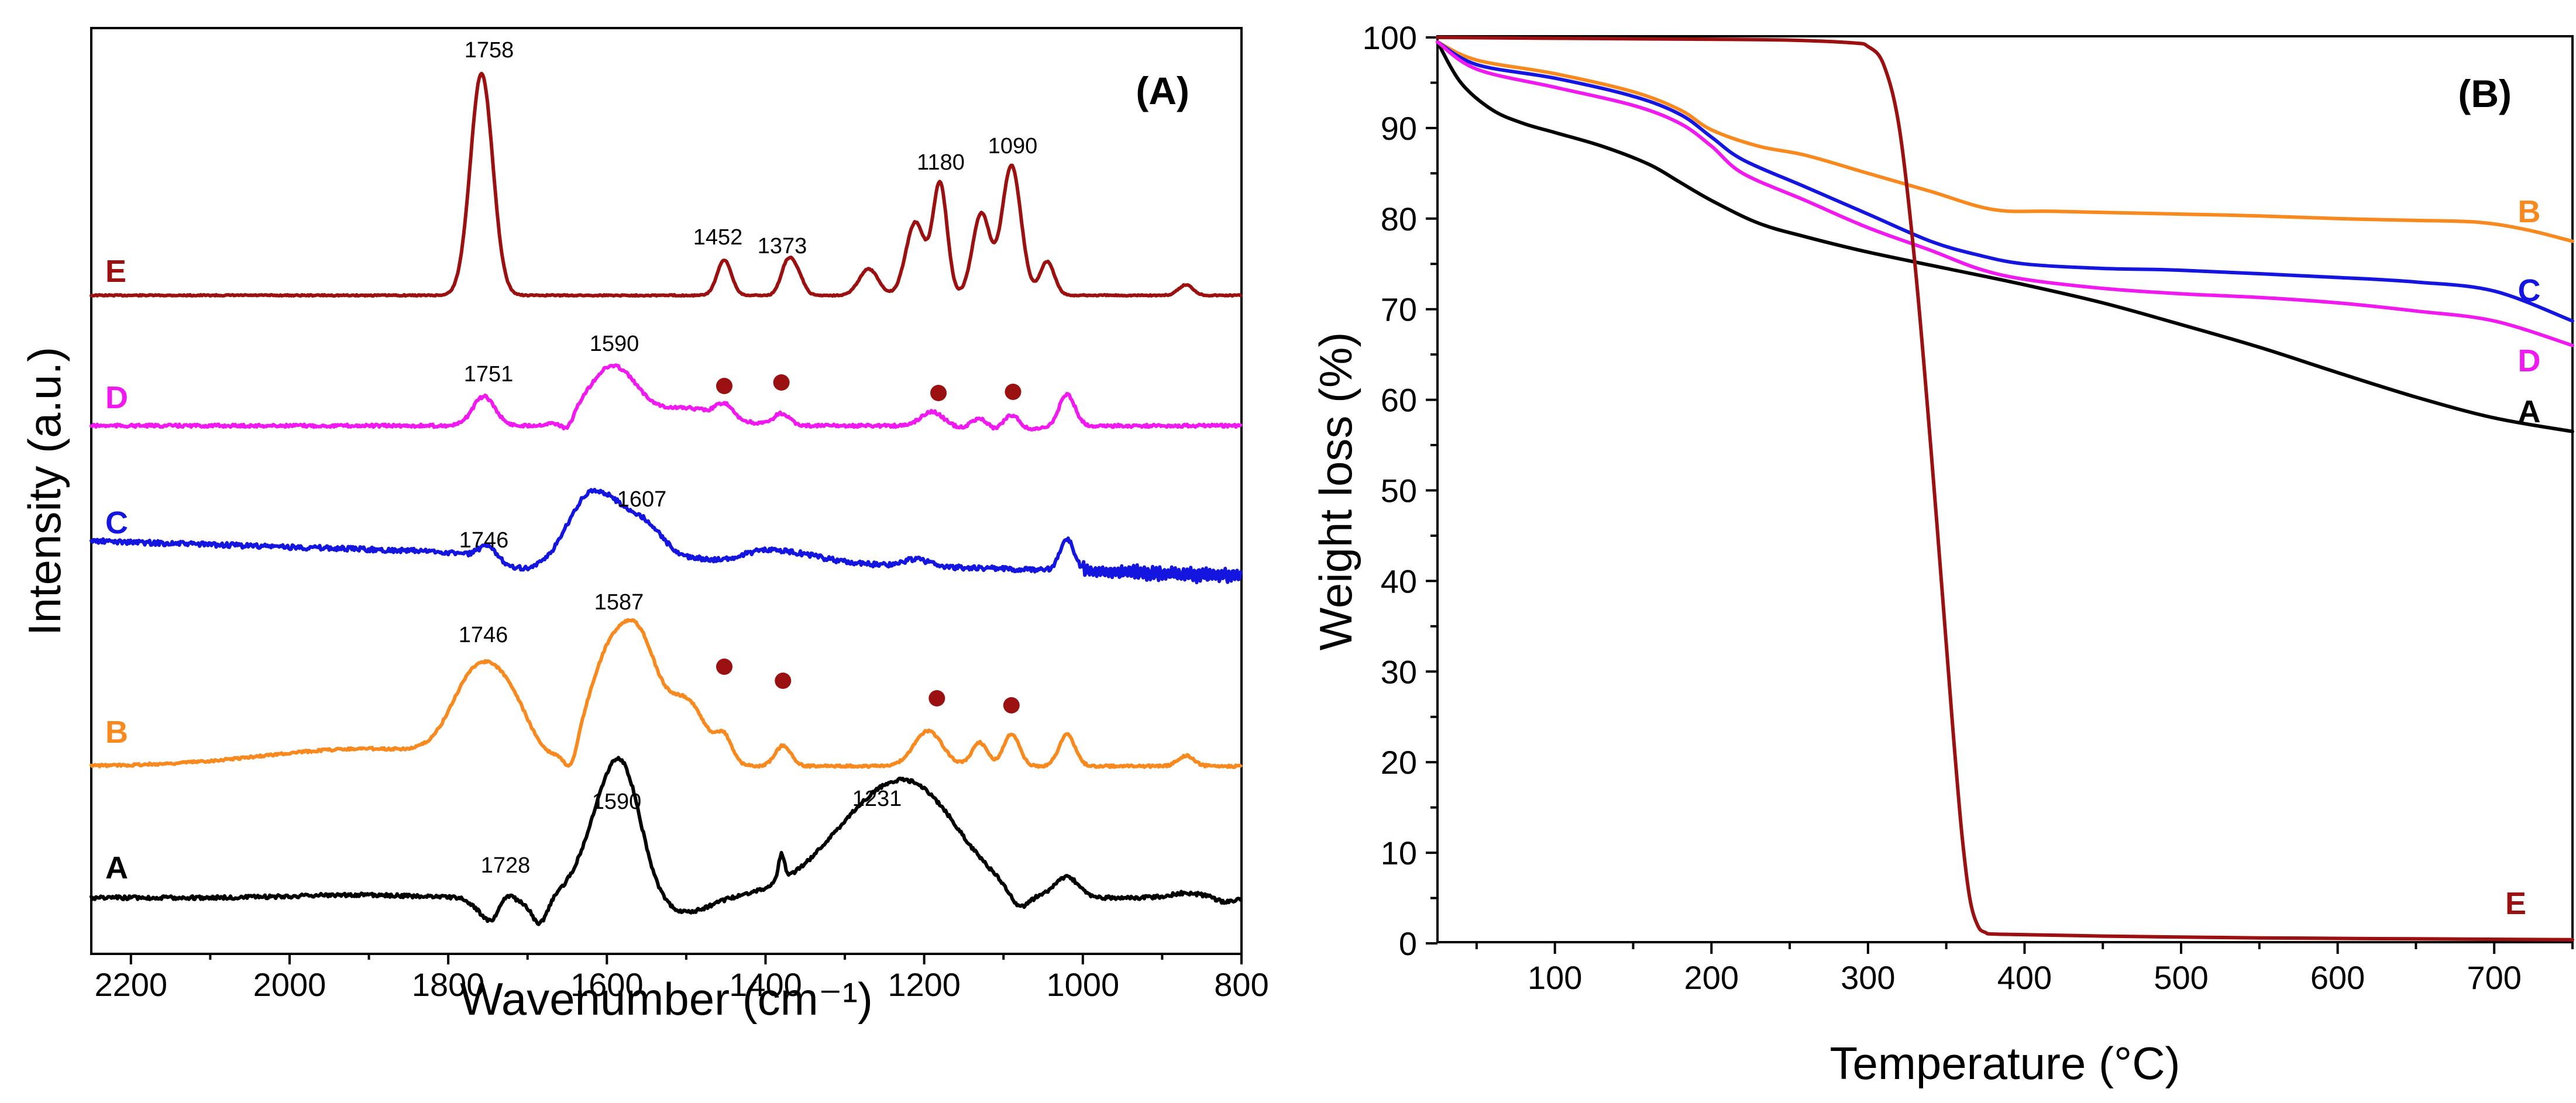 This screenshot has height=1103, width=2576. Describe the element at coordinates (506, 865) in the screenshot. I see `peak-label-a-1728: 1728` at that location.